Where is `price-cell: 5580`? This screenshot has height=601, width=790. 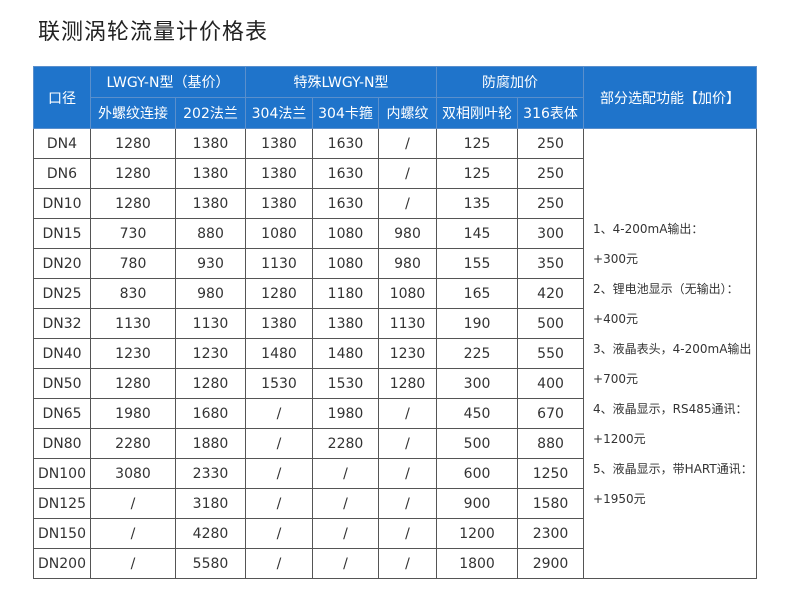
price-cell: 5580 is located at coordinates (210, 563).